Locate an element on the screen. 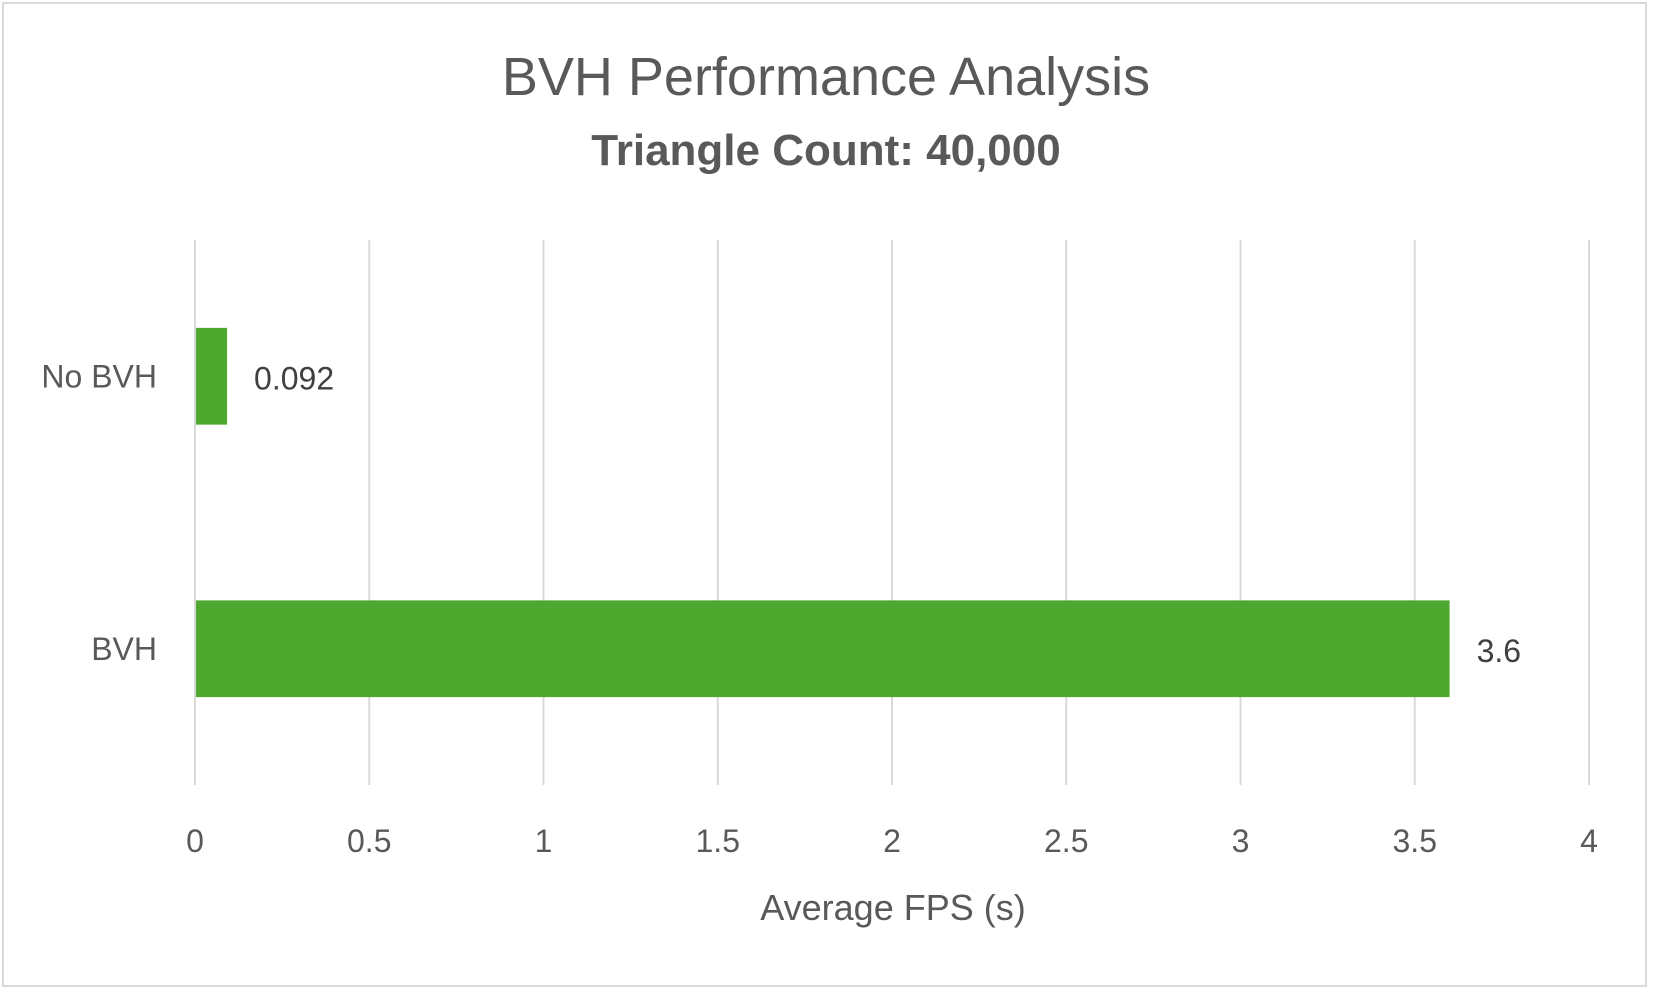 Image resolution: width=1653 pixels, height=993 pixels. x-tick-label: 2 is located at coordinates (892, 841).